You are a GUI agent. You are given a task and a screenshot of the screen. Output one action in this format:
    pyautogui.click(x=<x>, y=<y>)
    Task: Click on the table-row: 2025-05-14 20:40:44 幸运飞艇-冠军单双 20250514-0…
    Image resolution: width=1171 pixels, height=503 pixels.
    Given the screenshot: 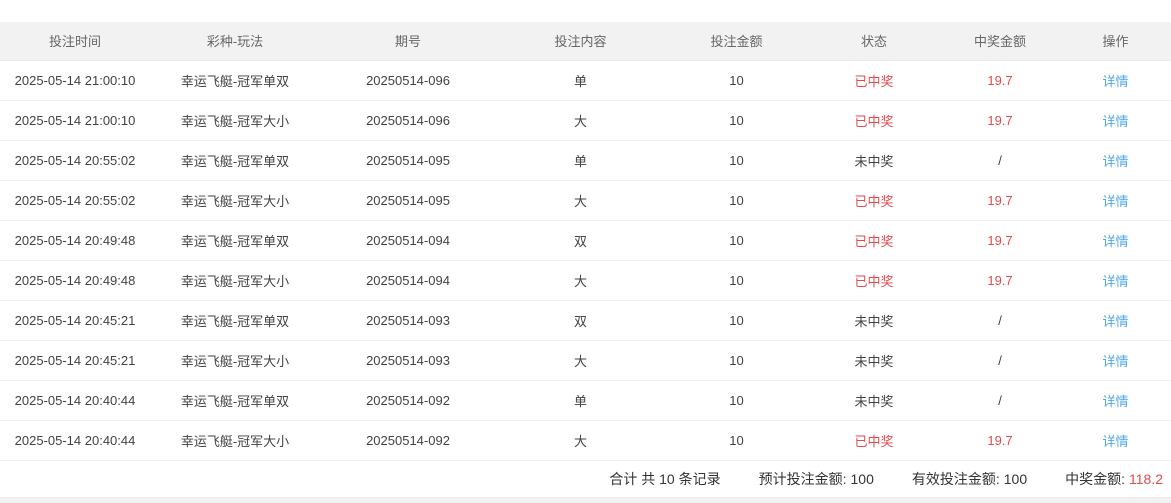 What is the action you would take?
    pyautogui.click(x=585, y=400)
    